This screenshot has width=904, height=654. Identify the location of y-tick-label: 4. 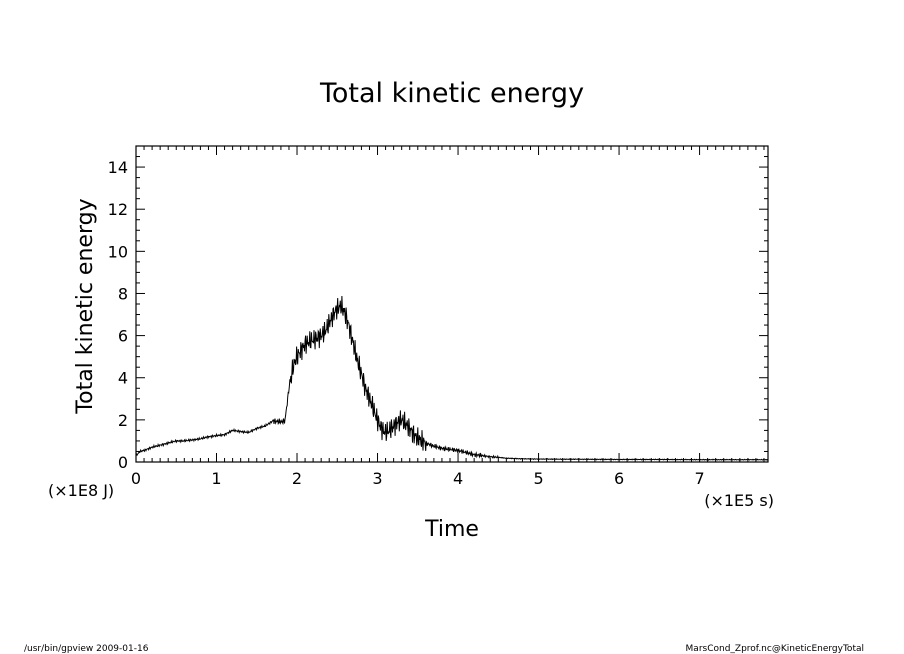
(123, 378).